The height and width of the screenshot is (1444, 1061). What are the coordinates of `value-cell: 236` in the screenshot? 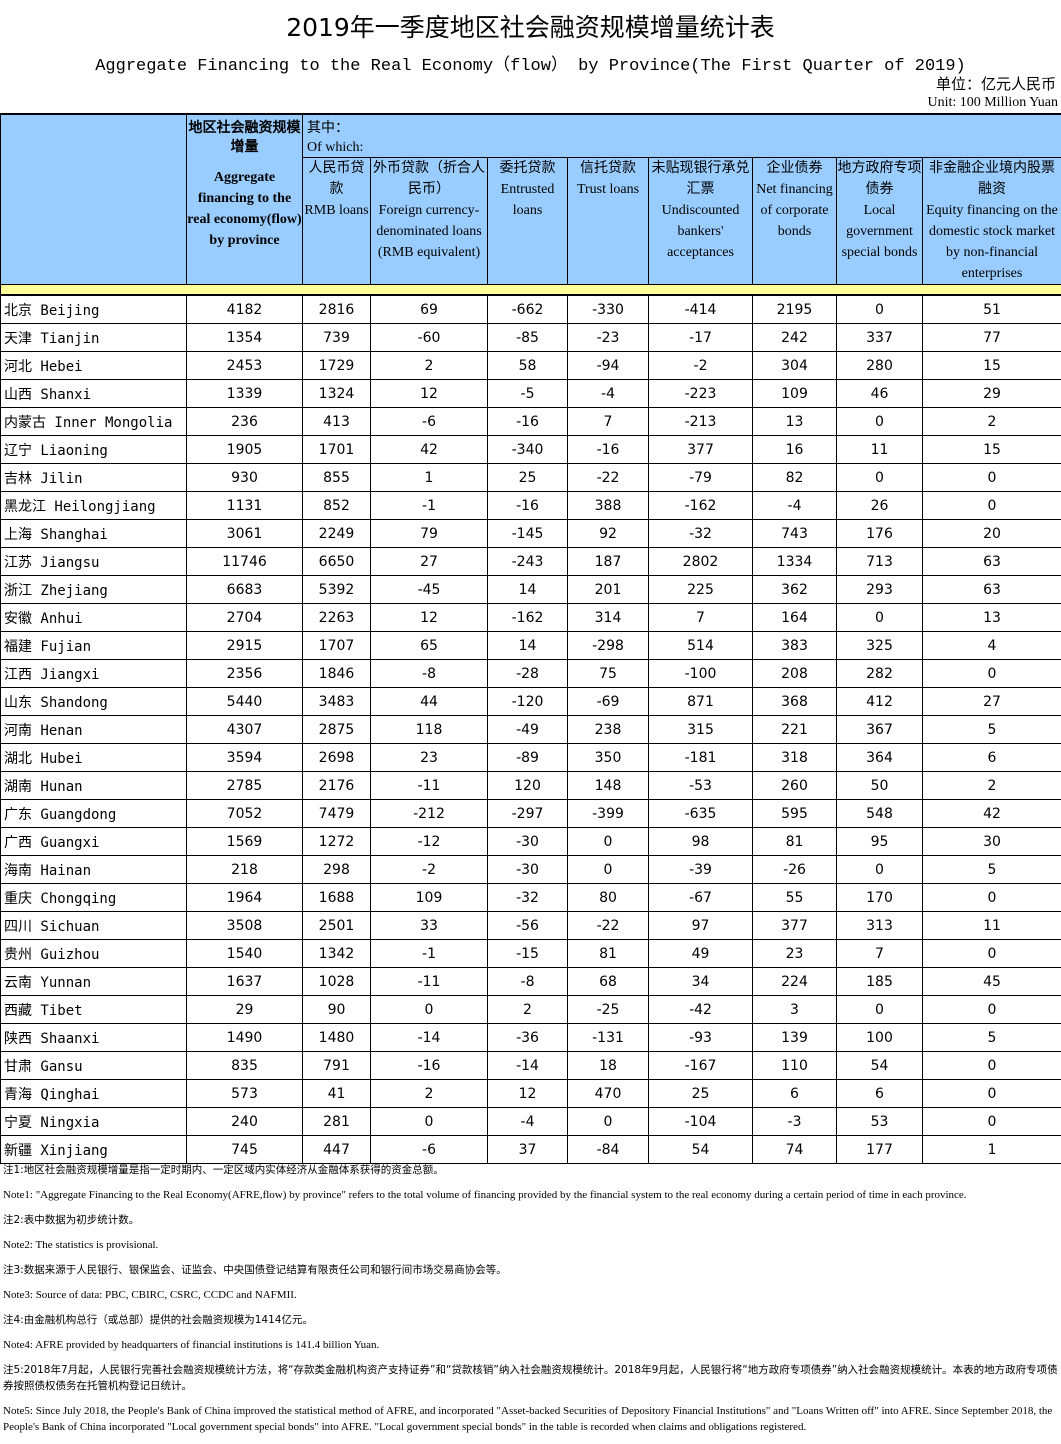 It's located at (245, 422).